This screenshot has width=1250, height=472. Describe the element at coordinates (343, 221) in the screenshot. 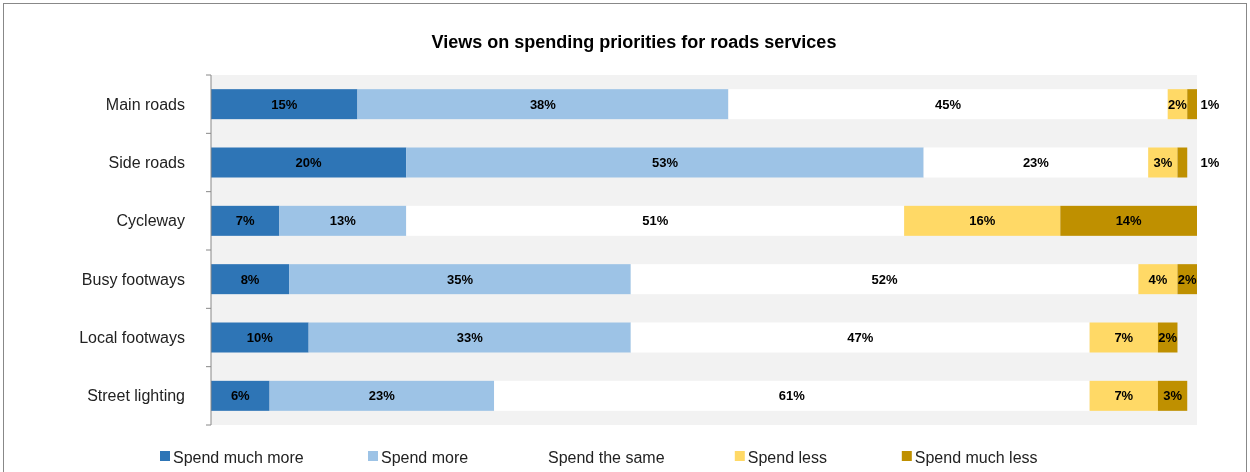

I see `data-label: 13%` at that location.